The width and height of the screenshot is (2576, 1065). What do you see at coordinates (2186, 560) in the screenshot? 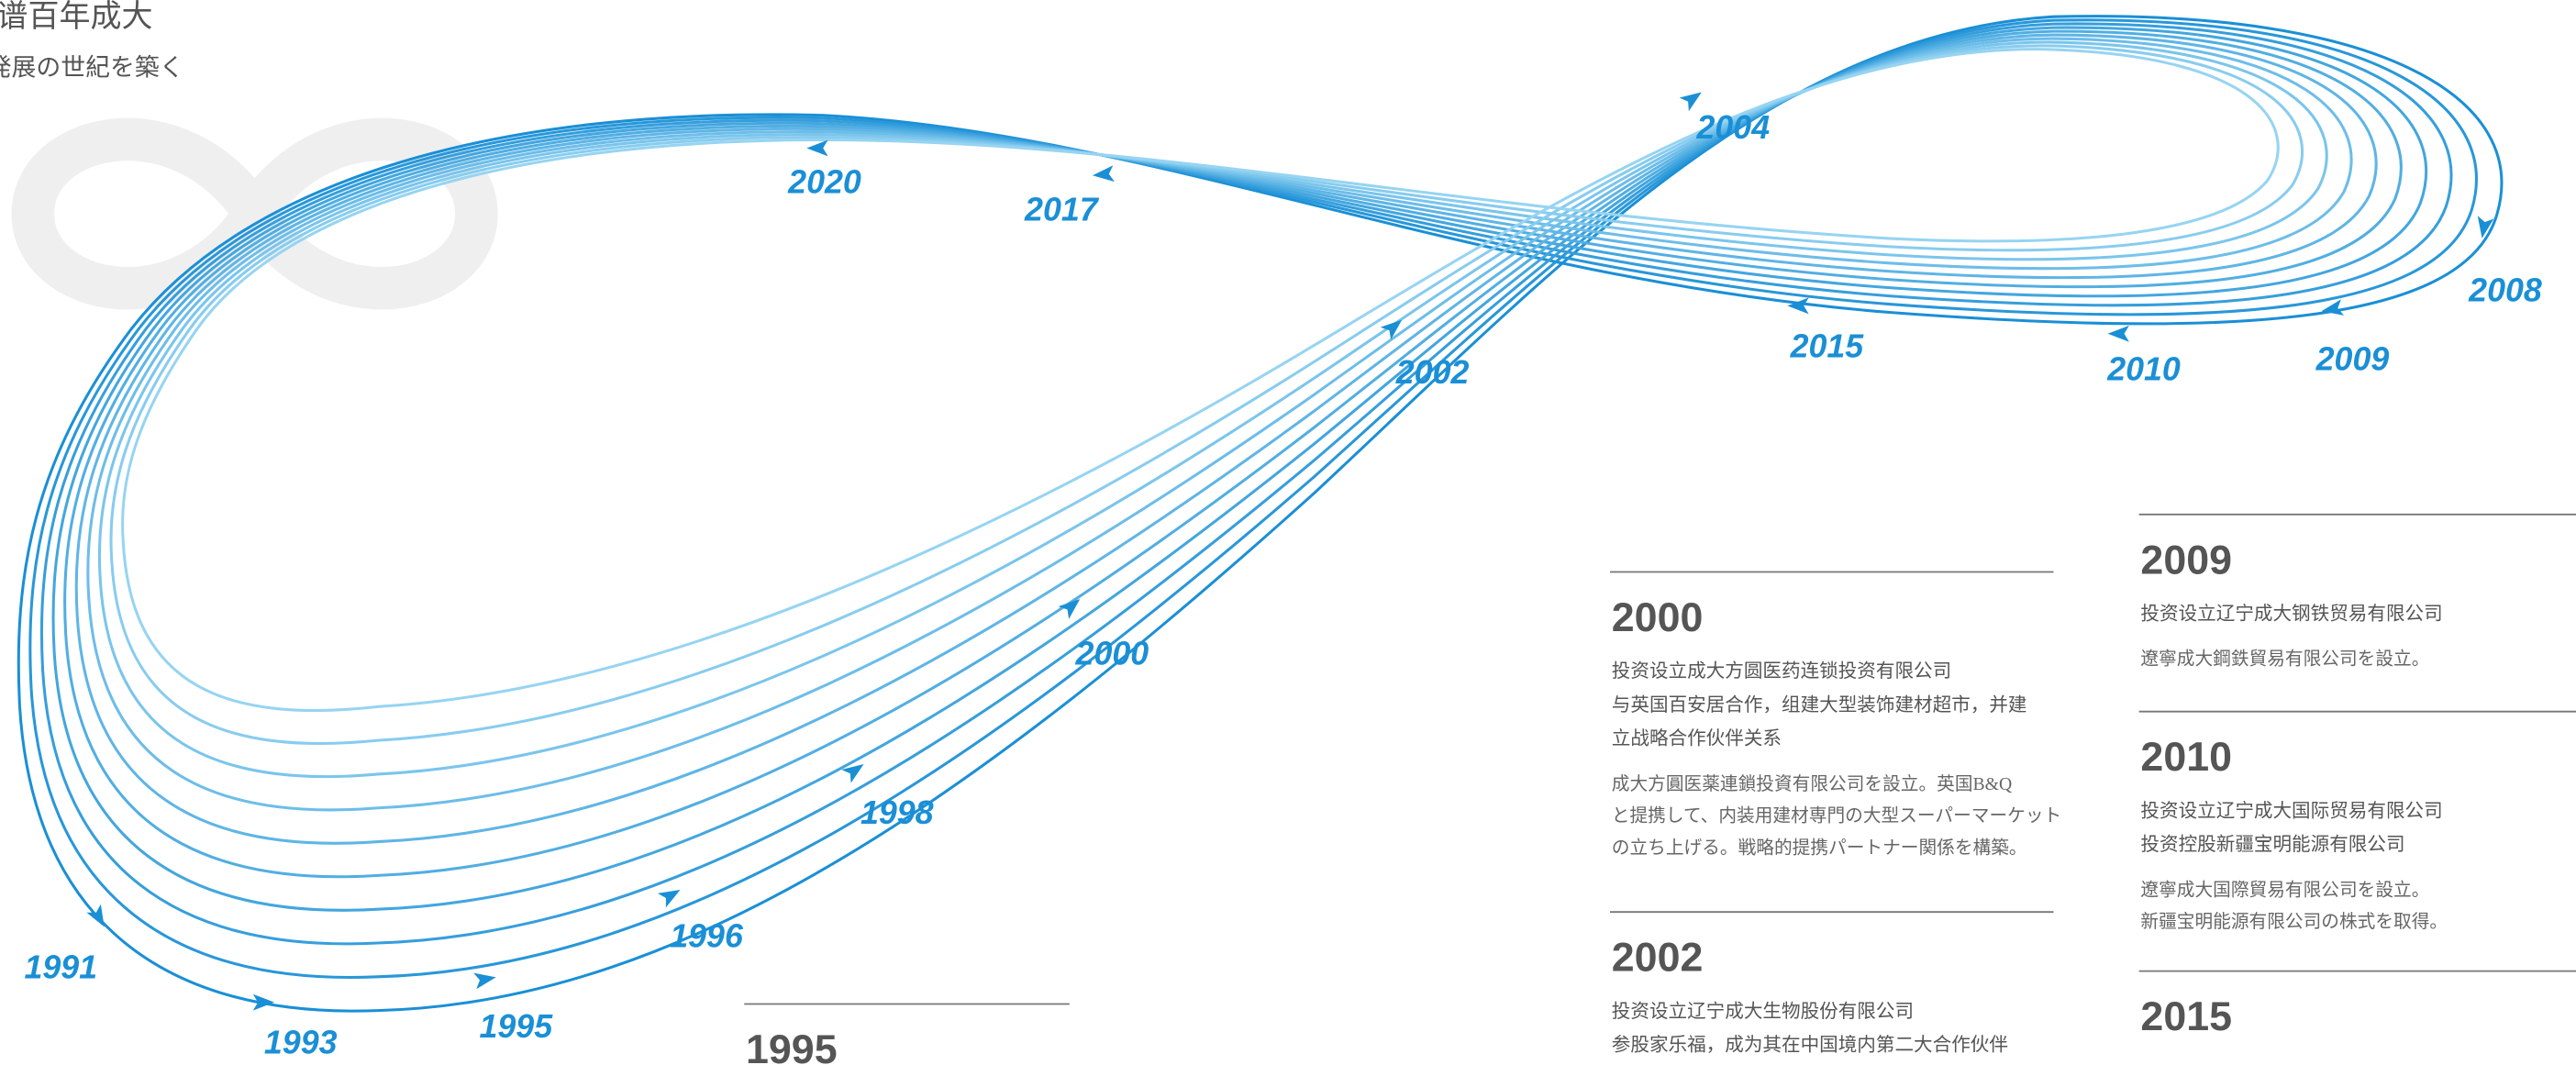
I see `card-year: 2009` at bounding box center [2186, 560].